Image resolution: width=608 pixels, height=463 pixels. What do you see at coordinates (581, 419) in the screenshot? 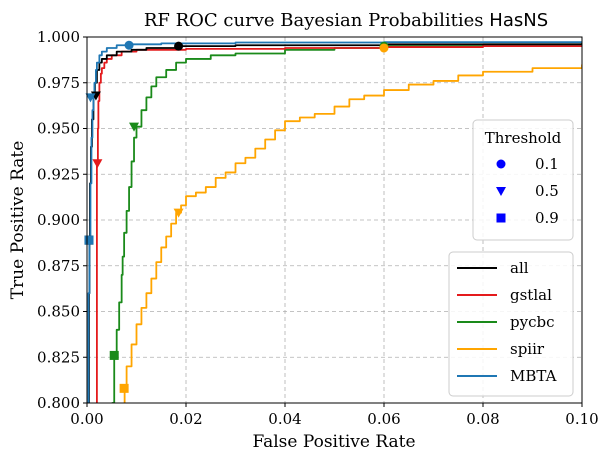
I see `x-tick-label: 0.10` at bounding box center [581, 419].